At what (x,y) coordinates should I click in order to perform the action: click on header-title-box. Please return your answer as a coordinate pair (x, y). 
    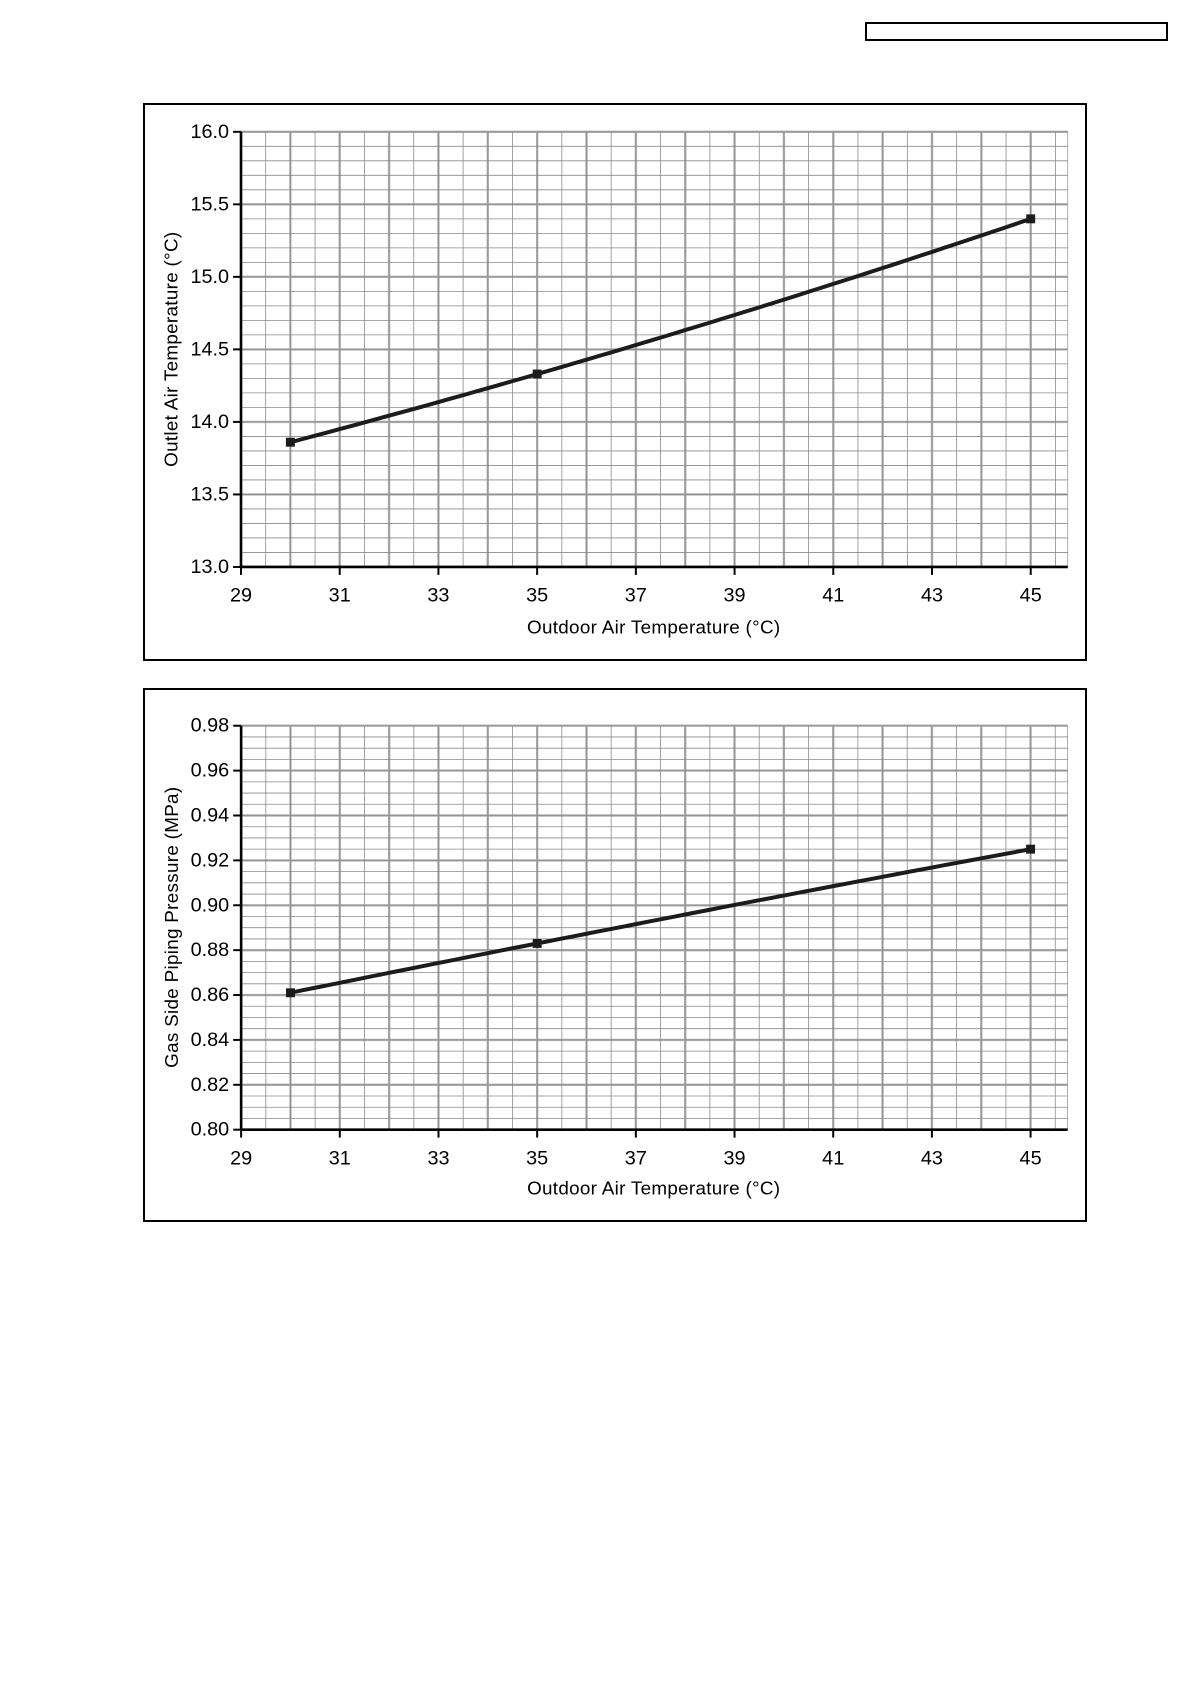
    Looking at the image, I should click on (1016, 31).